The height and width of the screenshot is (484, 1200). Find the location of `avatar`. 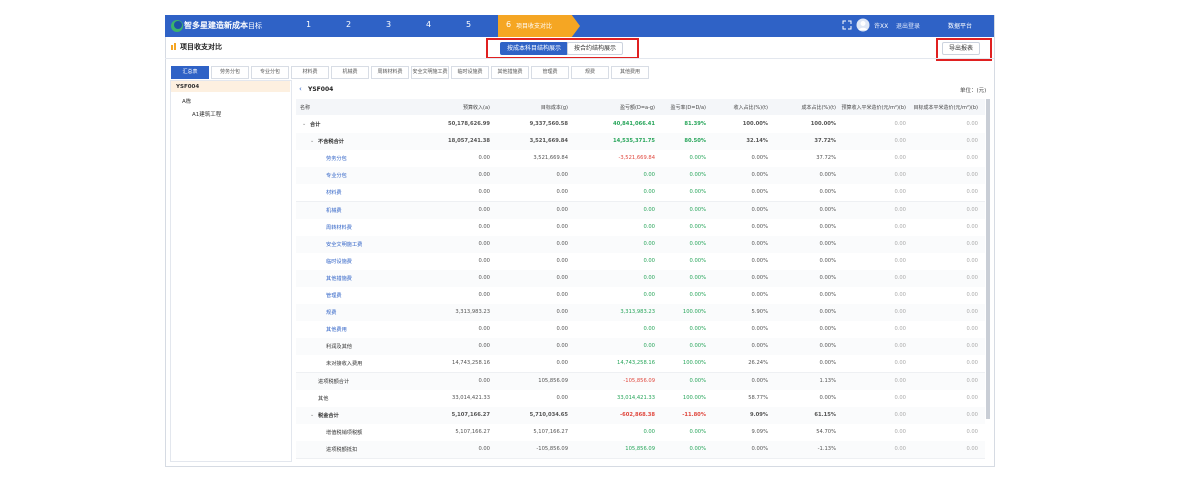

avatar is located at coordinates (863, 25).